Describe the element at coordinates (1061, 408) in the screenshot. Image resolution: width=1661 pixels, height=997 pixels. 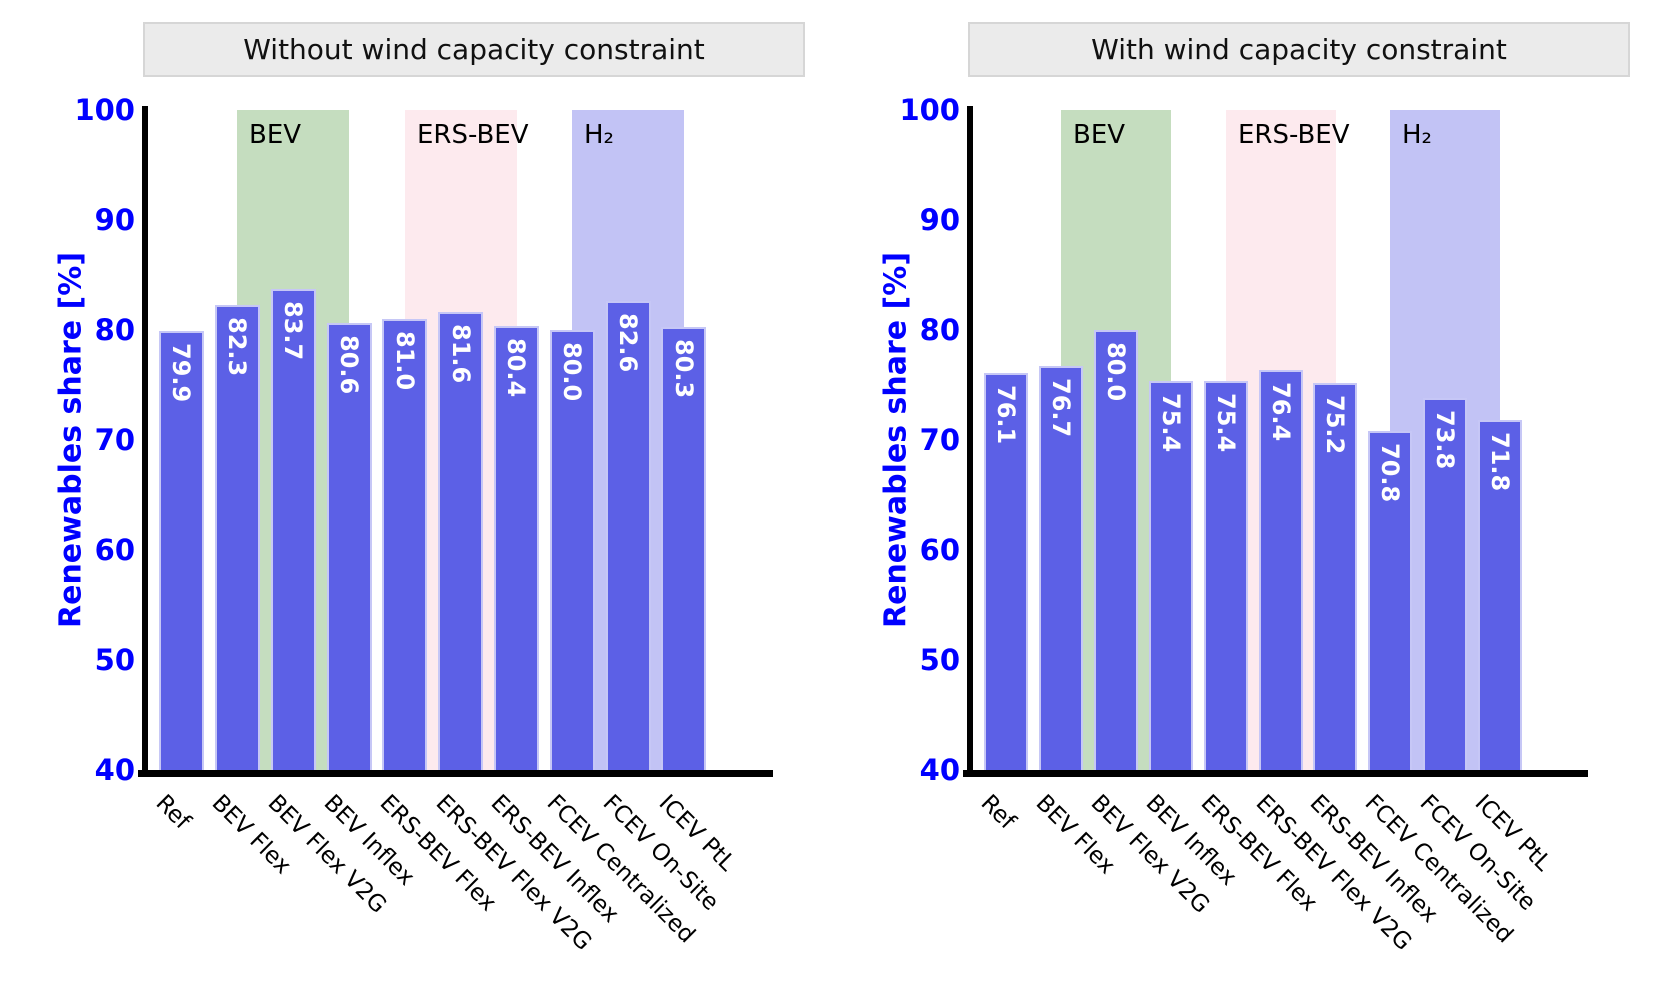
I see `bar-value-label: 76.7` at that location.